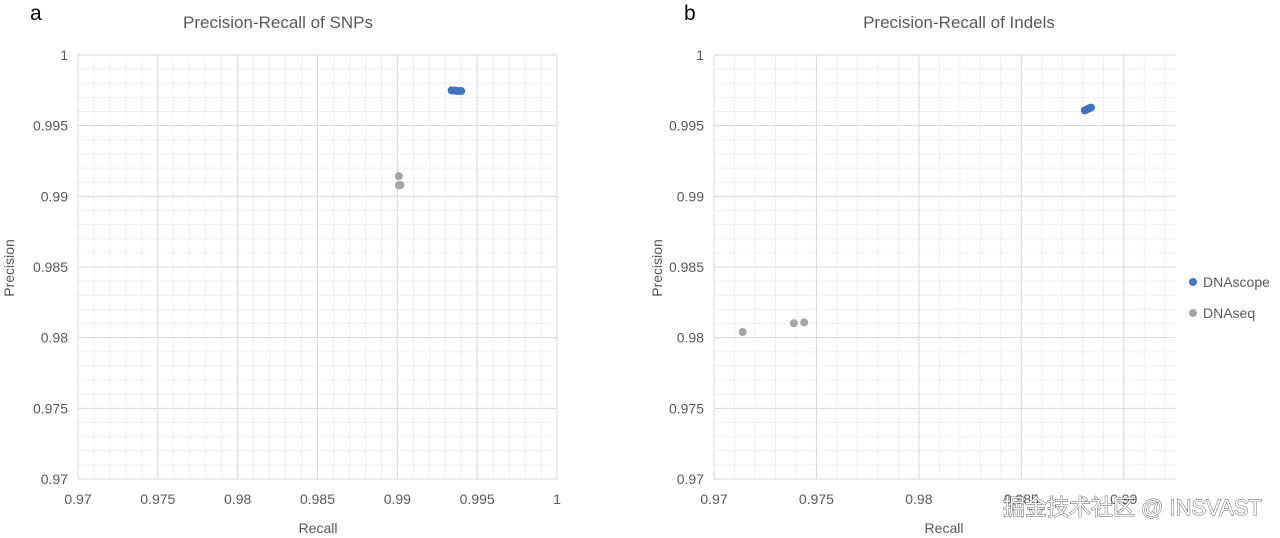  Describe the element at coordinates (477, 499) in the screenshot. I see `x-tick-label-snps: 0.995` at that location.